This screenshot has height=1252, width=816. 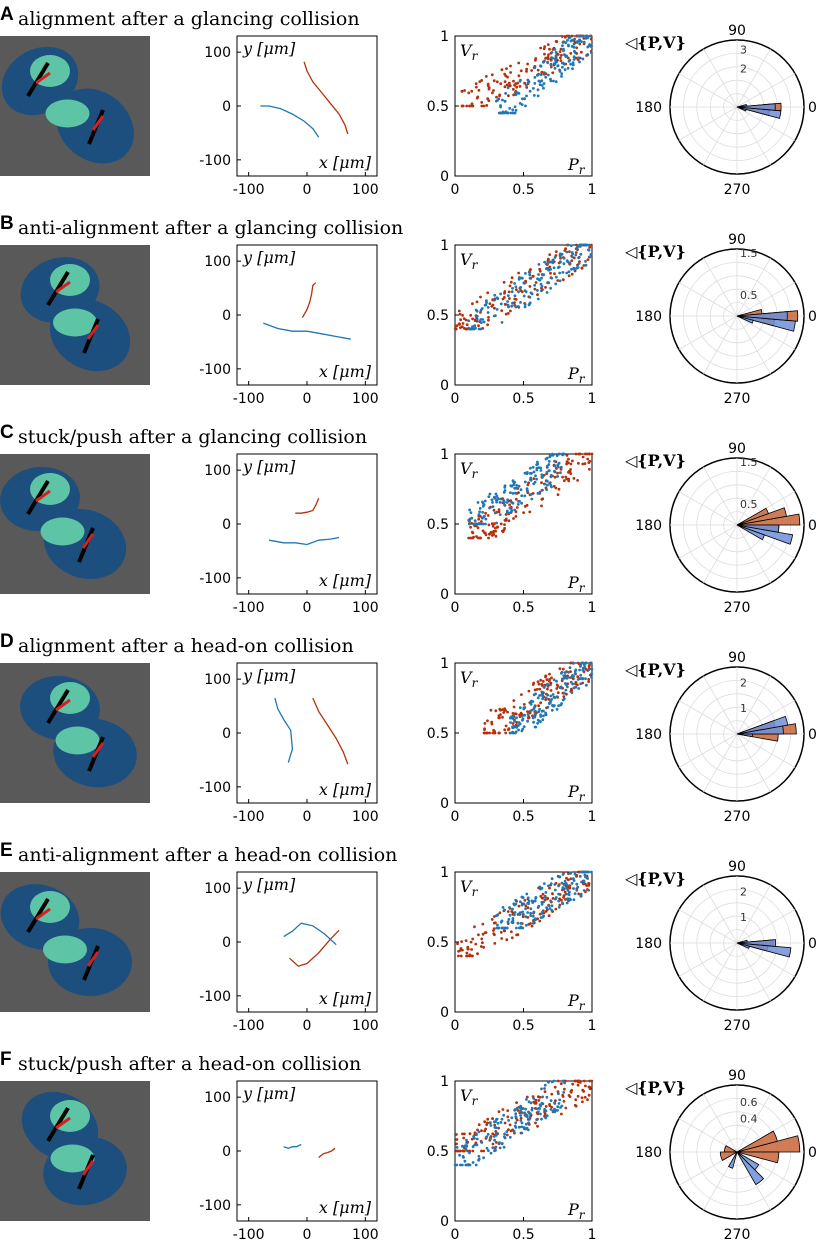 I want to click on y-tick-label: 1, so click(x=444, y=246).